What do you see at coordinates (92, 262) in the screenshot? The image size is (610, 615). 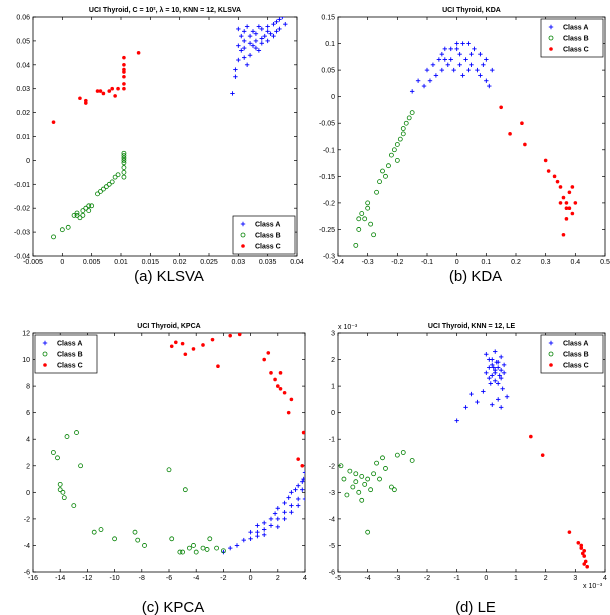 I see `x-tick-label: 0.005` at bounding box center [92, 262].